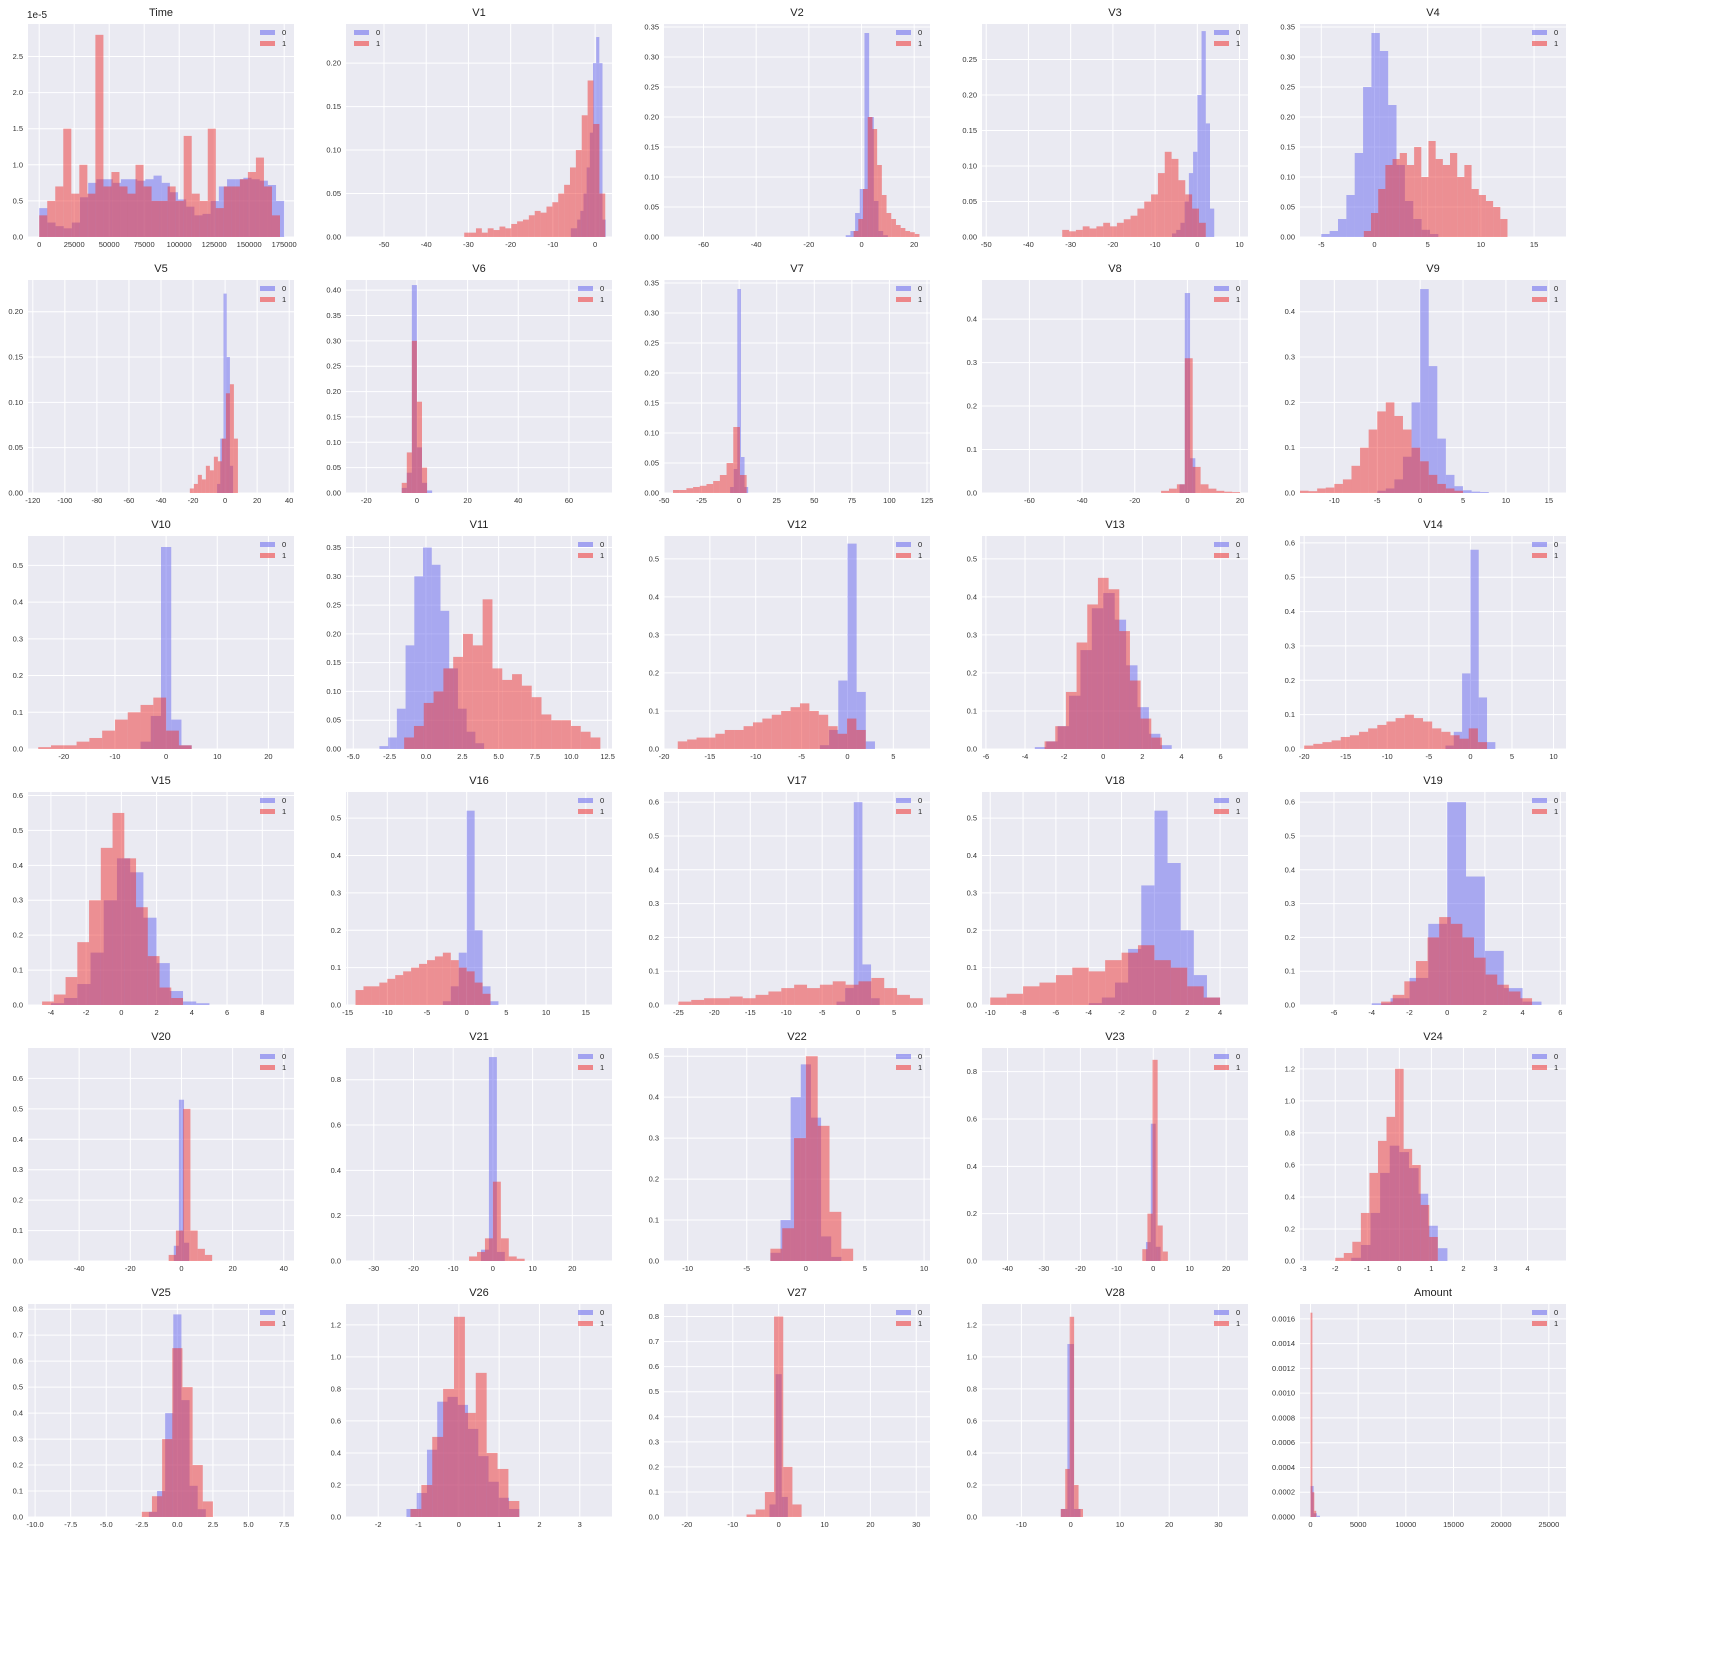 Image resolution: width=1711 pixels, height=1673 pixels. What do you see at coordinates (18, 200) in the screenshot?
I see `y-tick-label: 0.5` at bounding box center [18, 200].